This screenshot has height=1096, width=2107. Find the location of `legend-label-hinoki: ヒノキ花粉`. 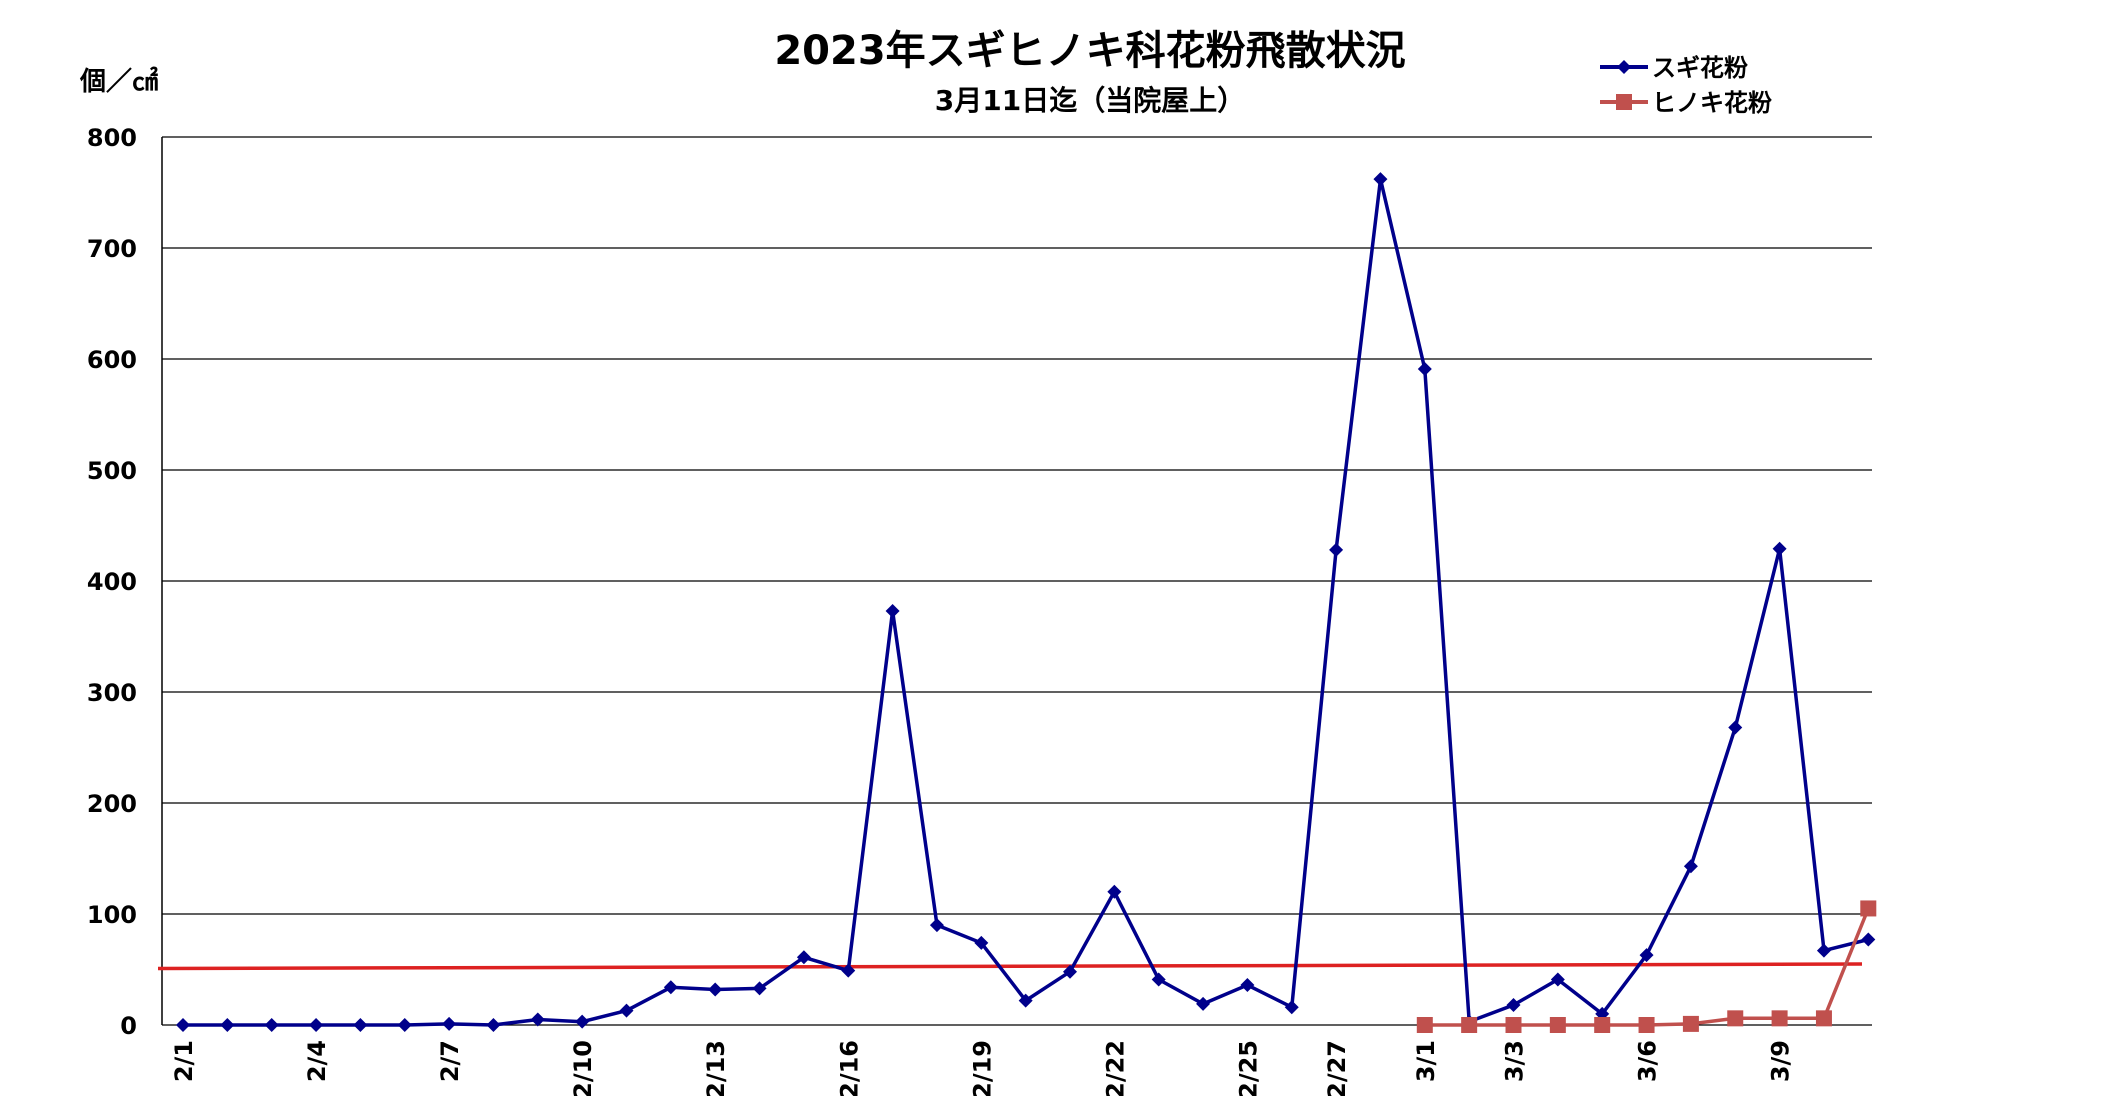

legend-label-hinoki: ヒノキ花粉 is located at coordinates (1712, 103).